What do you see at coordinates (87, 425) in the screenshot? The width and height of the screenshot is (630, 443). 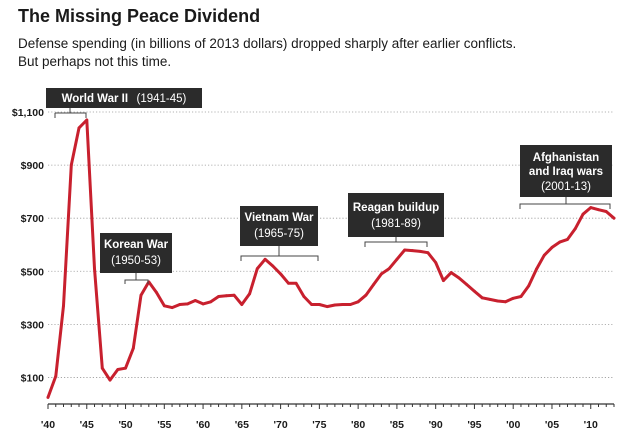 I see `x-tick-label: '45` at bounding box center [87, 425].